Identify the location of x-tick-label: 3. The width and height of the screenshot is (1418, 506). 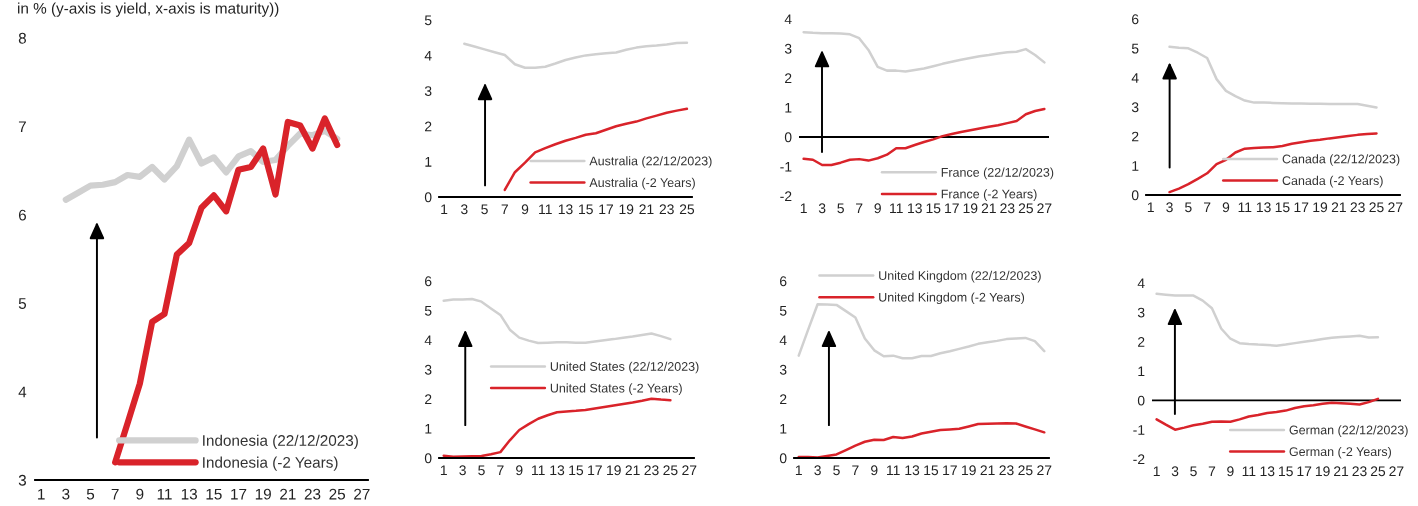
(822, 208).